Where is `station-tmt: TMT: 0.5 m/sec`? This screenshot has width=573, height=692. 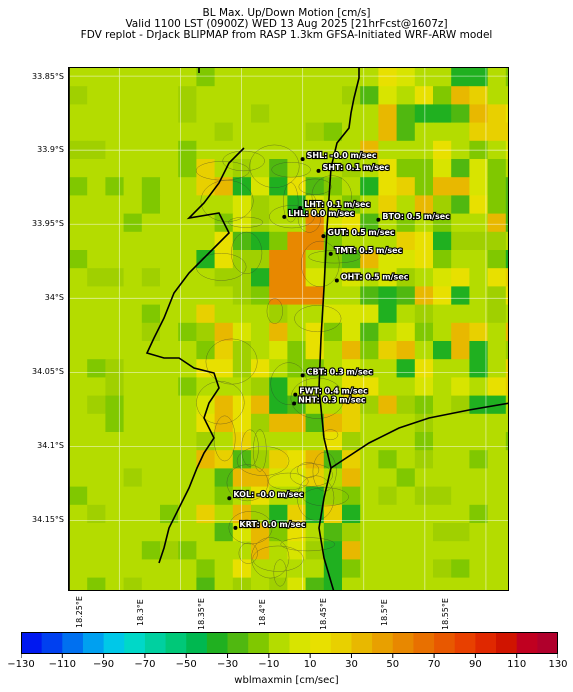
station-tmt: TMT: 0.5 m/sec is located at coordinates (366, 250).